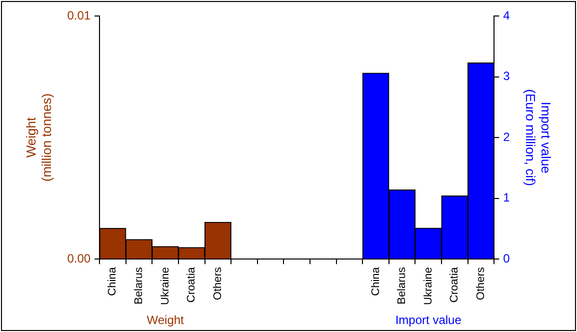 This screenshot has width=577, height=332. I want to click on y-axis-title: Weight (million tonnes), so click(38, 137).